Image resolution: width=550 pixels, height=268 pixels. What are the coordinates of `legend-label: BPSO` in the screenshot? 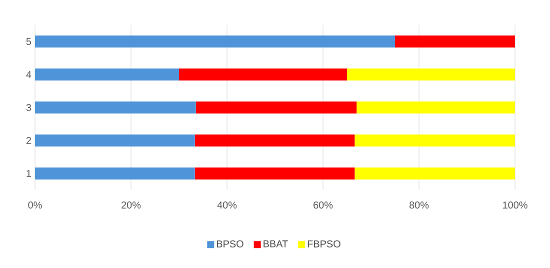 It's located at (230, 244).